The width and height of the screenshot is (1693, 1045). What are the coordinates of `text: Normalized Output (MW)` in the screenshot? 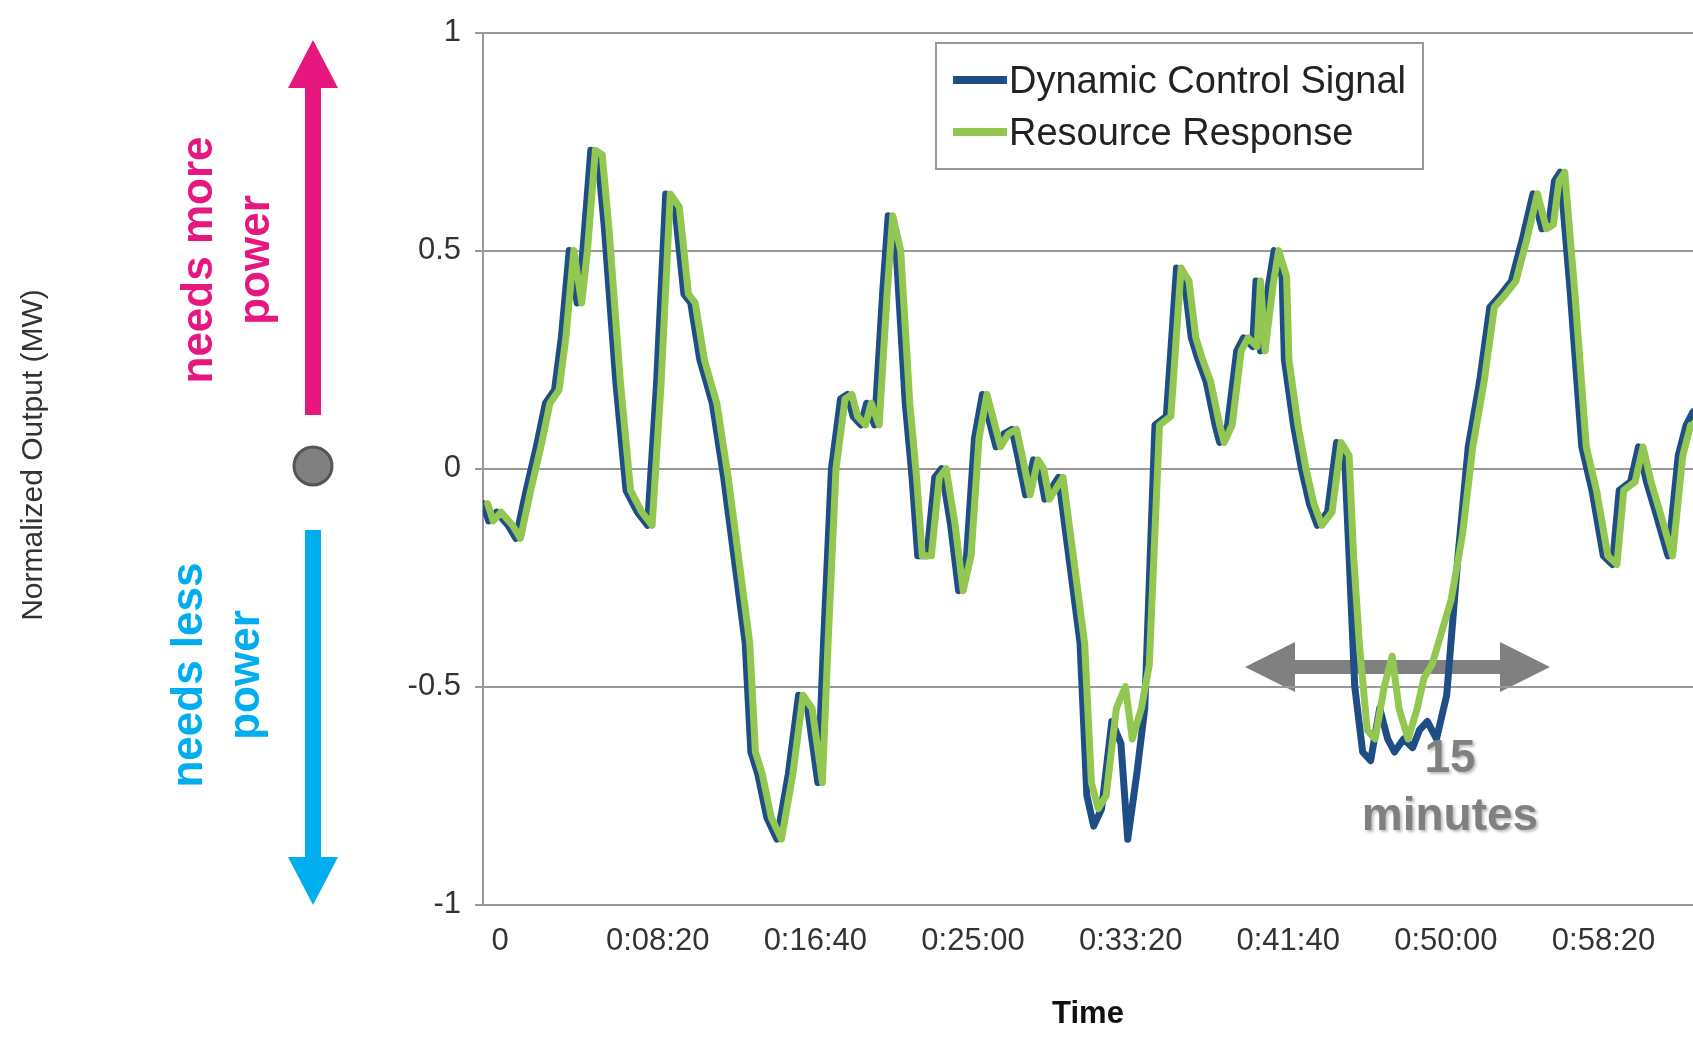 It's located at (32, 455).